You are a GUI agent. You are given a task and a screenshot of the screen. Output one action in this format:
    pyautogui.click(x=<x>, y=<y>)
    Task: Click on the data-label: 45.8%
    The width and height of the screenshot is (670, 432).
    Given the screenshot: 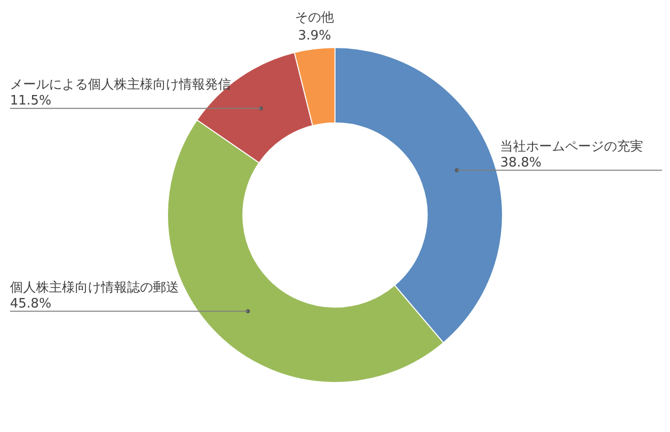 What is the action you would take?
    pyautogui.click(x=31, y=304)
    